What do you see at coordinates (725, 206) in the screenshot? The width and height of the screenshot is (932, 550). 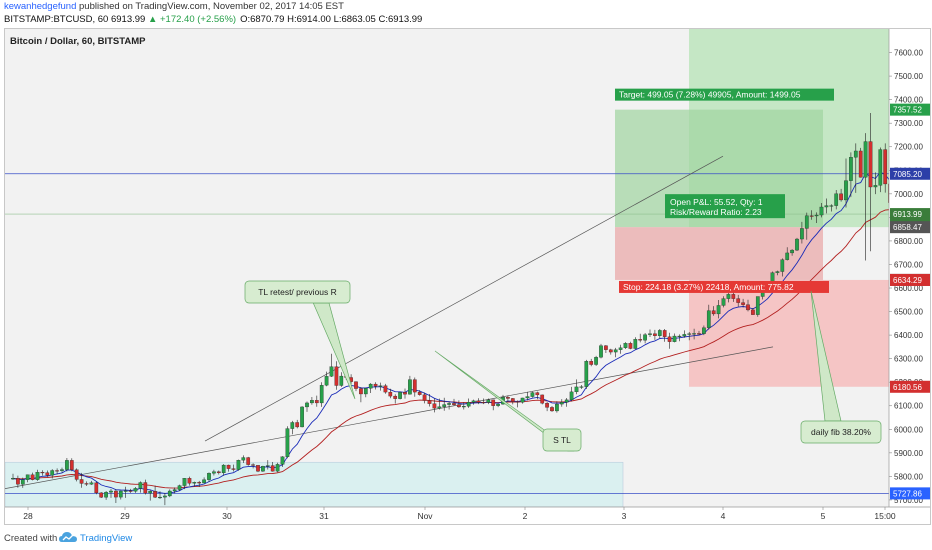 I see `pnl-box` at bounding box center [725, 206].